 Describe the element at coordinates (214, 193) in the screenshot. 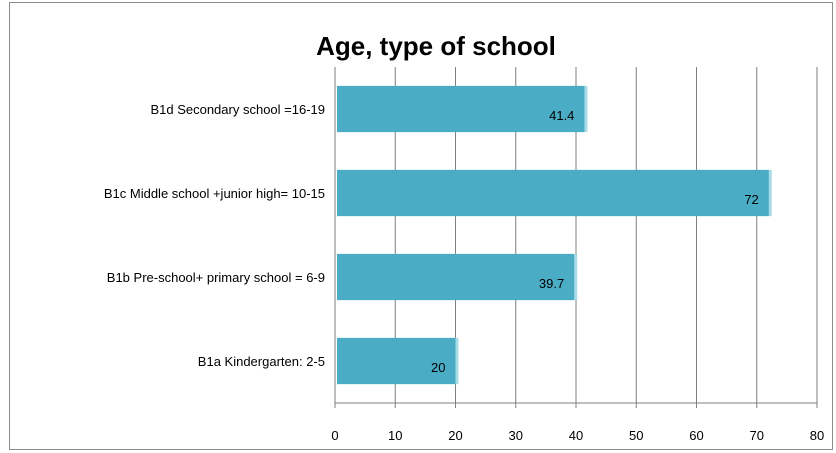

I see `category-label: B1c Middle school +junior high= 10-15` at that location.